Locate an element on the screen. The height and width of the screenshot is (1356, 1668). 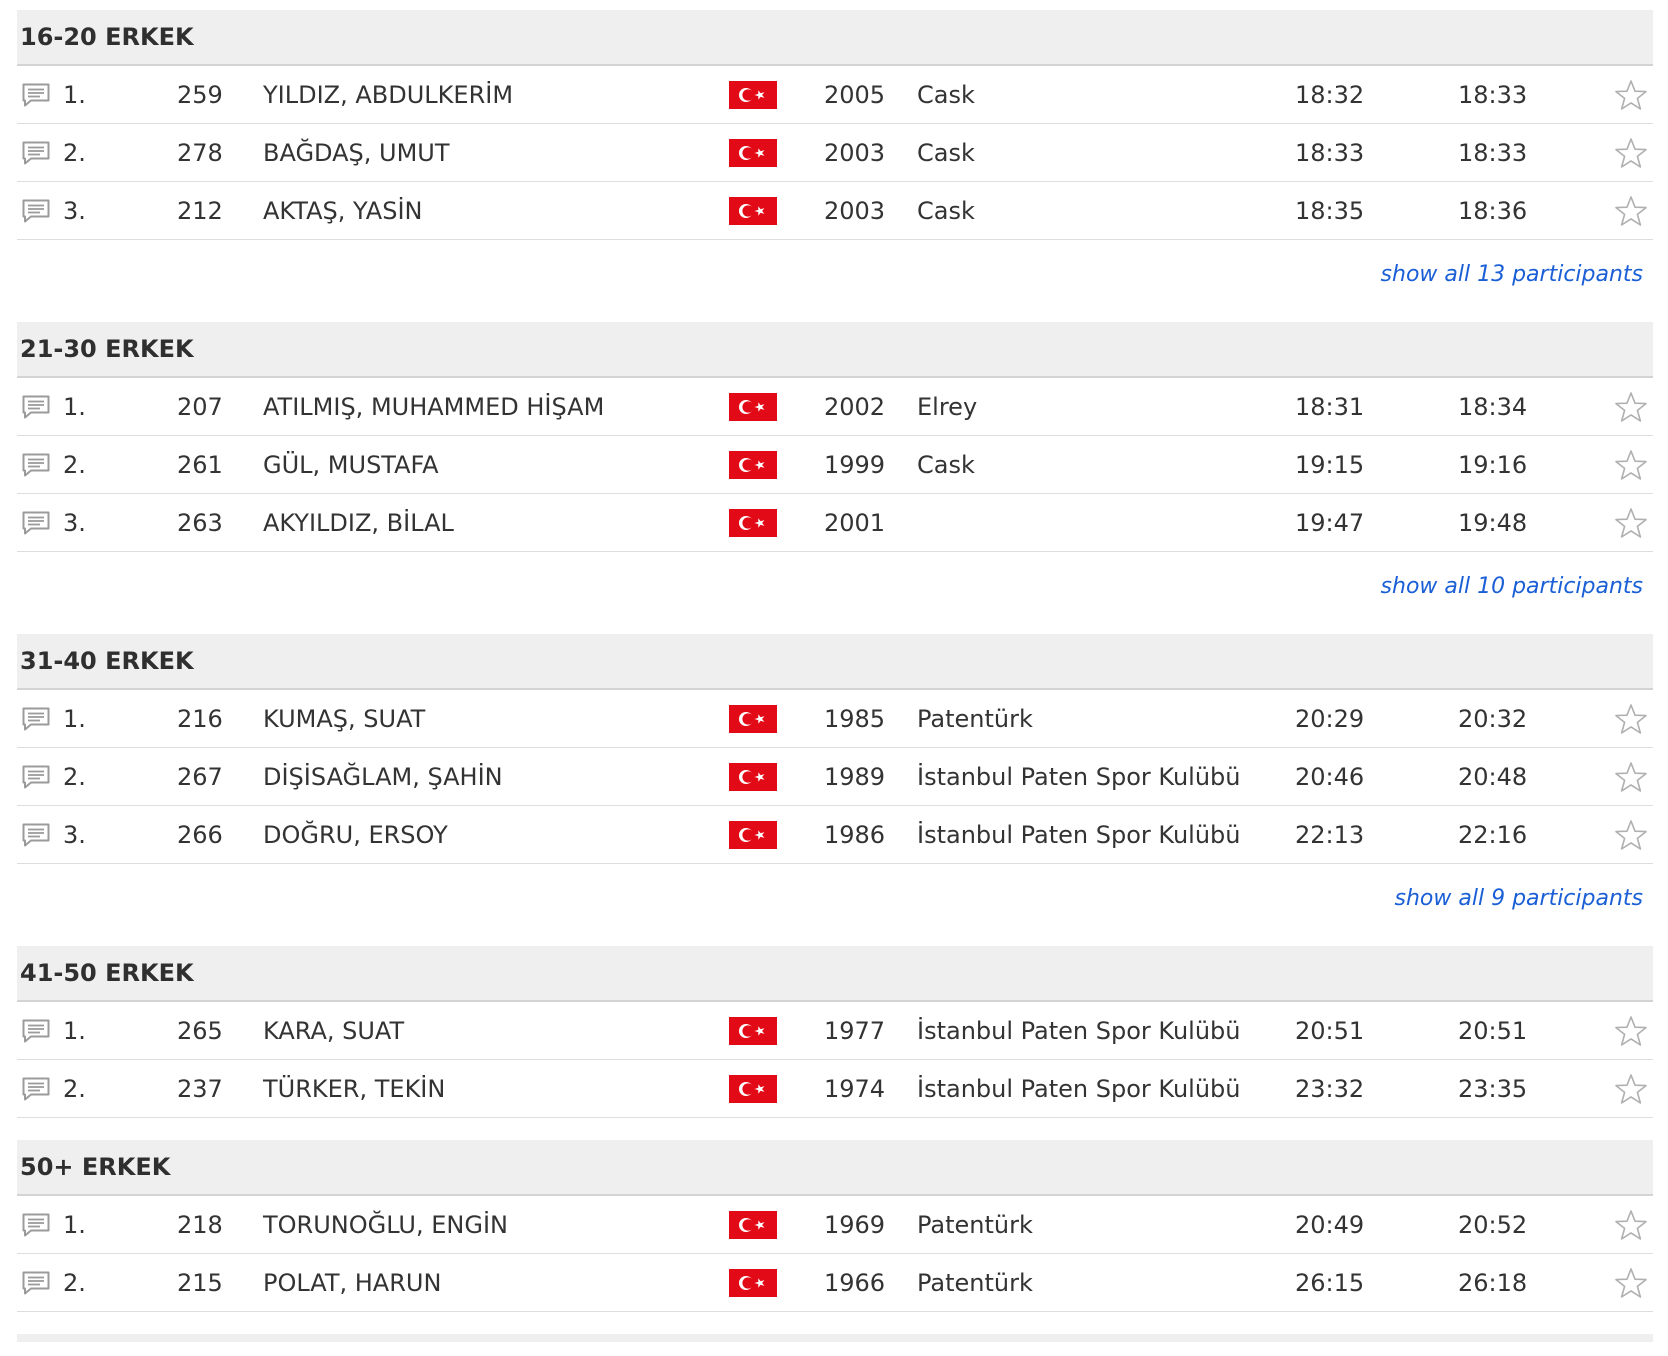
result-row: 3. 212 AKTAŞ, YASİN 2003 Cask 18:35 18:36 is located at coordinates (835, 211).